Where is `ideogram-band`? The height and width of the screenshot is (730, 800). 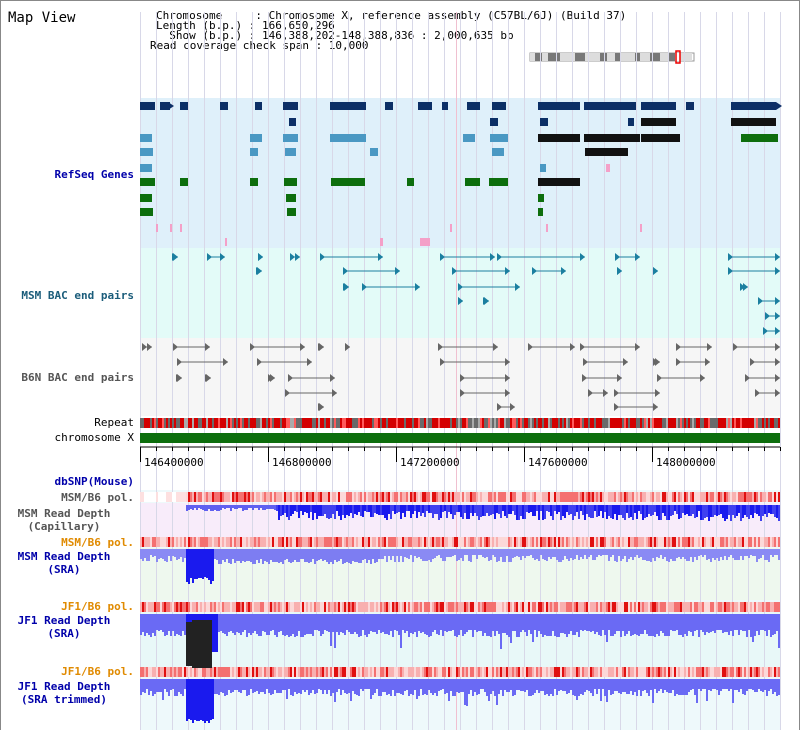
ideogram-band is located at coordinates (592, 57).